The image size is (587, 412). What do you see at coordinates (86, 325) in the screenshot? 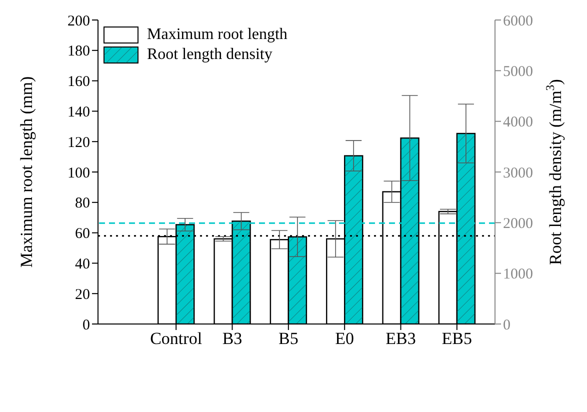
I see `y-tick-label: 0` at bounding box center [86, 325].